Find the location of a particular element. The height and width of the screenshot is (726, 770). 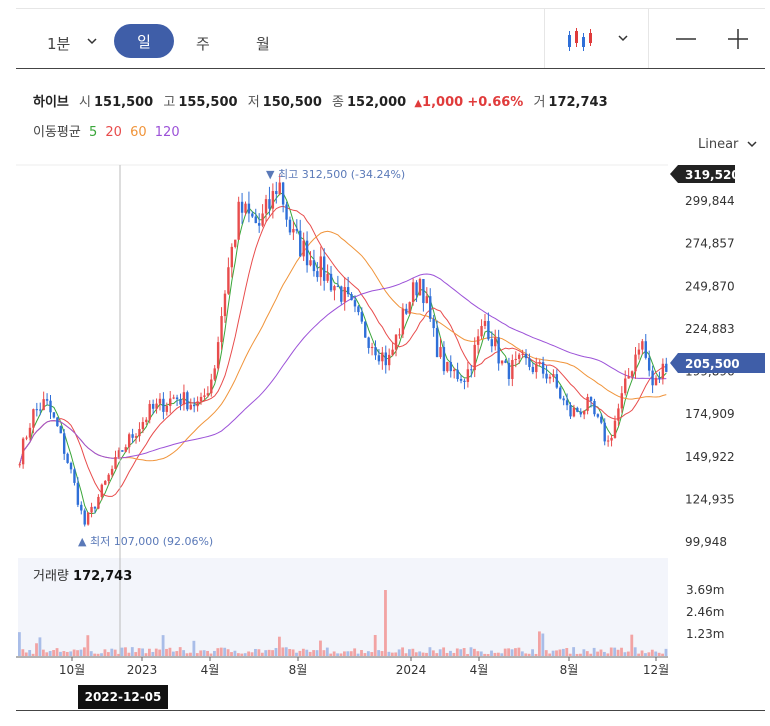

crosshair-date-badge: 2022-12-05 is located at coordinates (123, 697).